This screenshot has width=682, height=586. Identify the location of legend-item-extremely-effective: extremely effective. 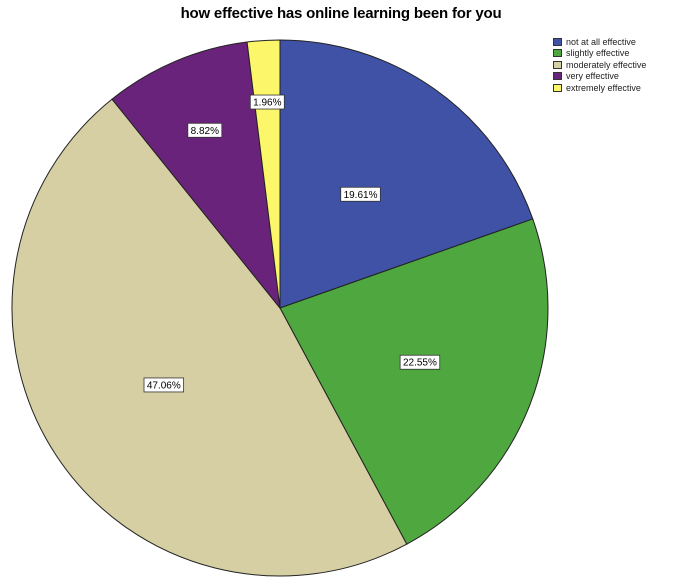
(599, 88).